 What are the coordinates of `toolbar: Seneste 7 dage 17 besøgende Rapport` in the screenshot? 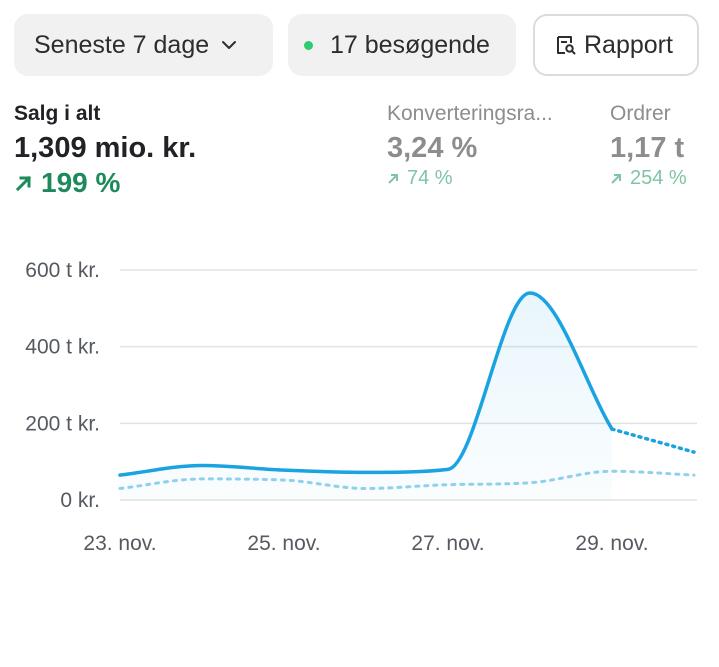 It's located at (356, 45).